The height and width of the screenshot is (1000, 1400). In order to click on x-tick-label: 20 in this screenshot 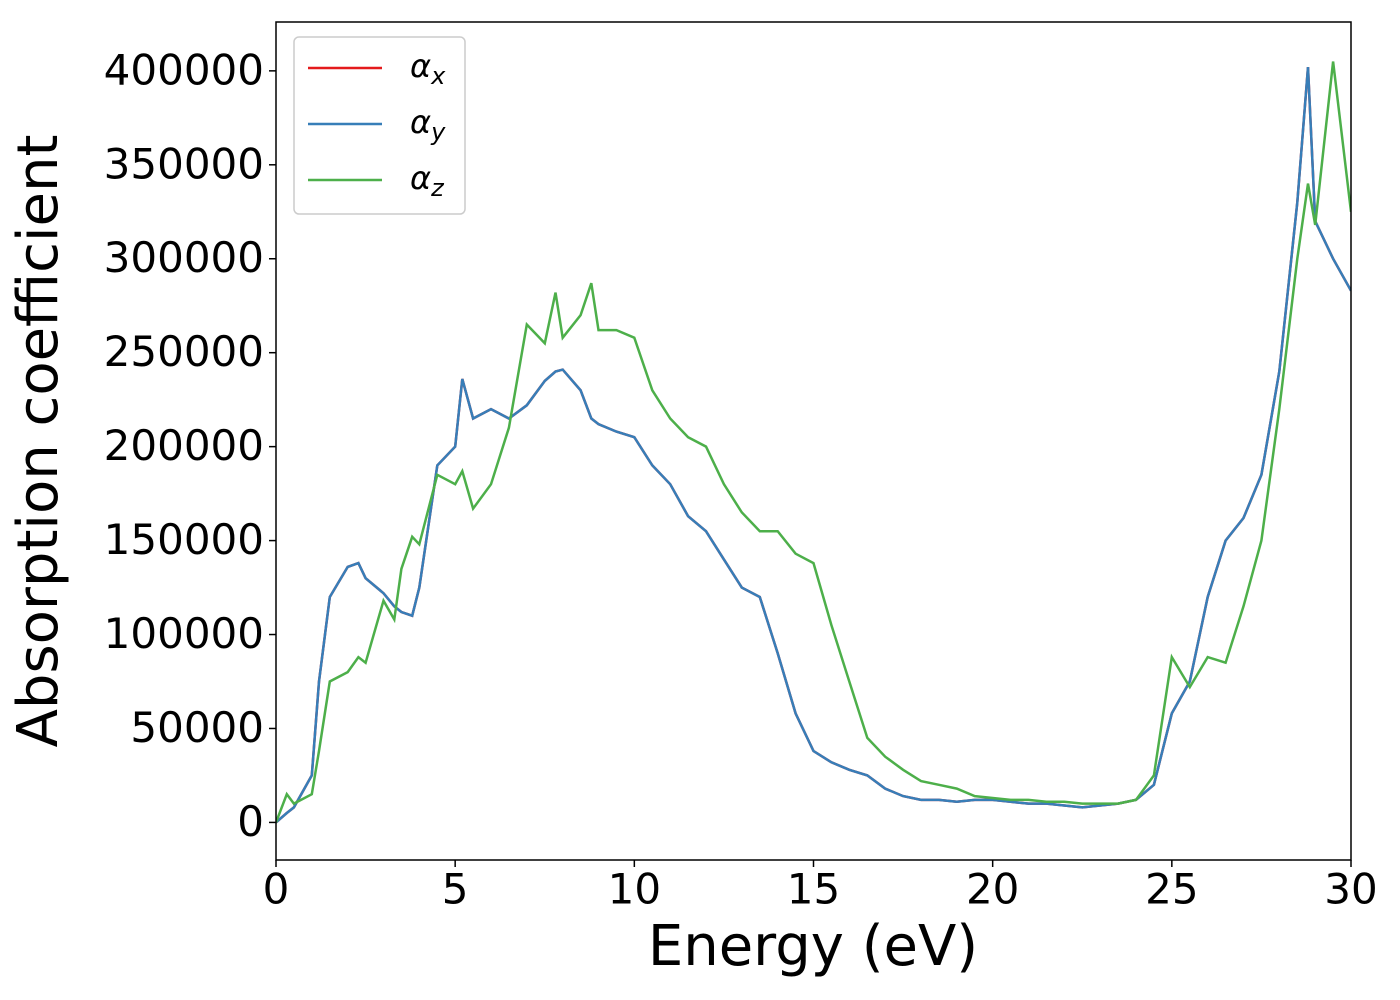, I will do `click(992, 889)`.